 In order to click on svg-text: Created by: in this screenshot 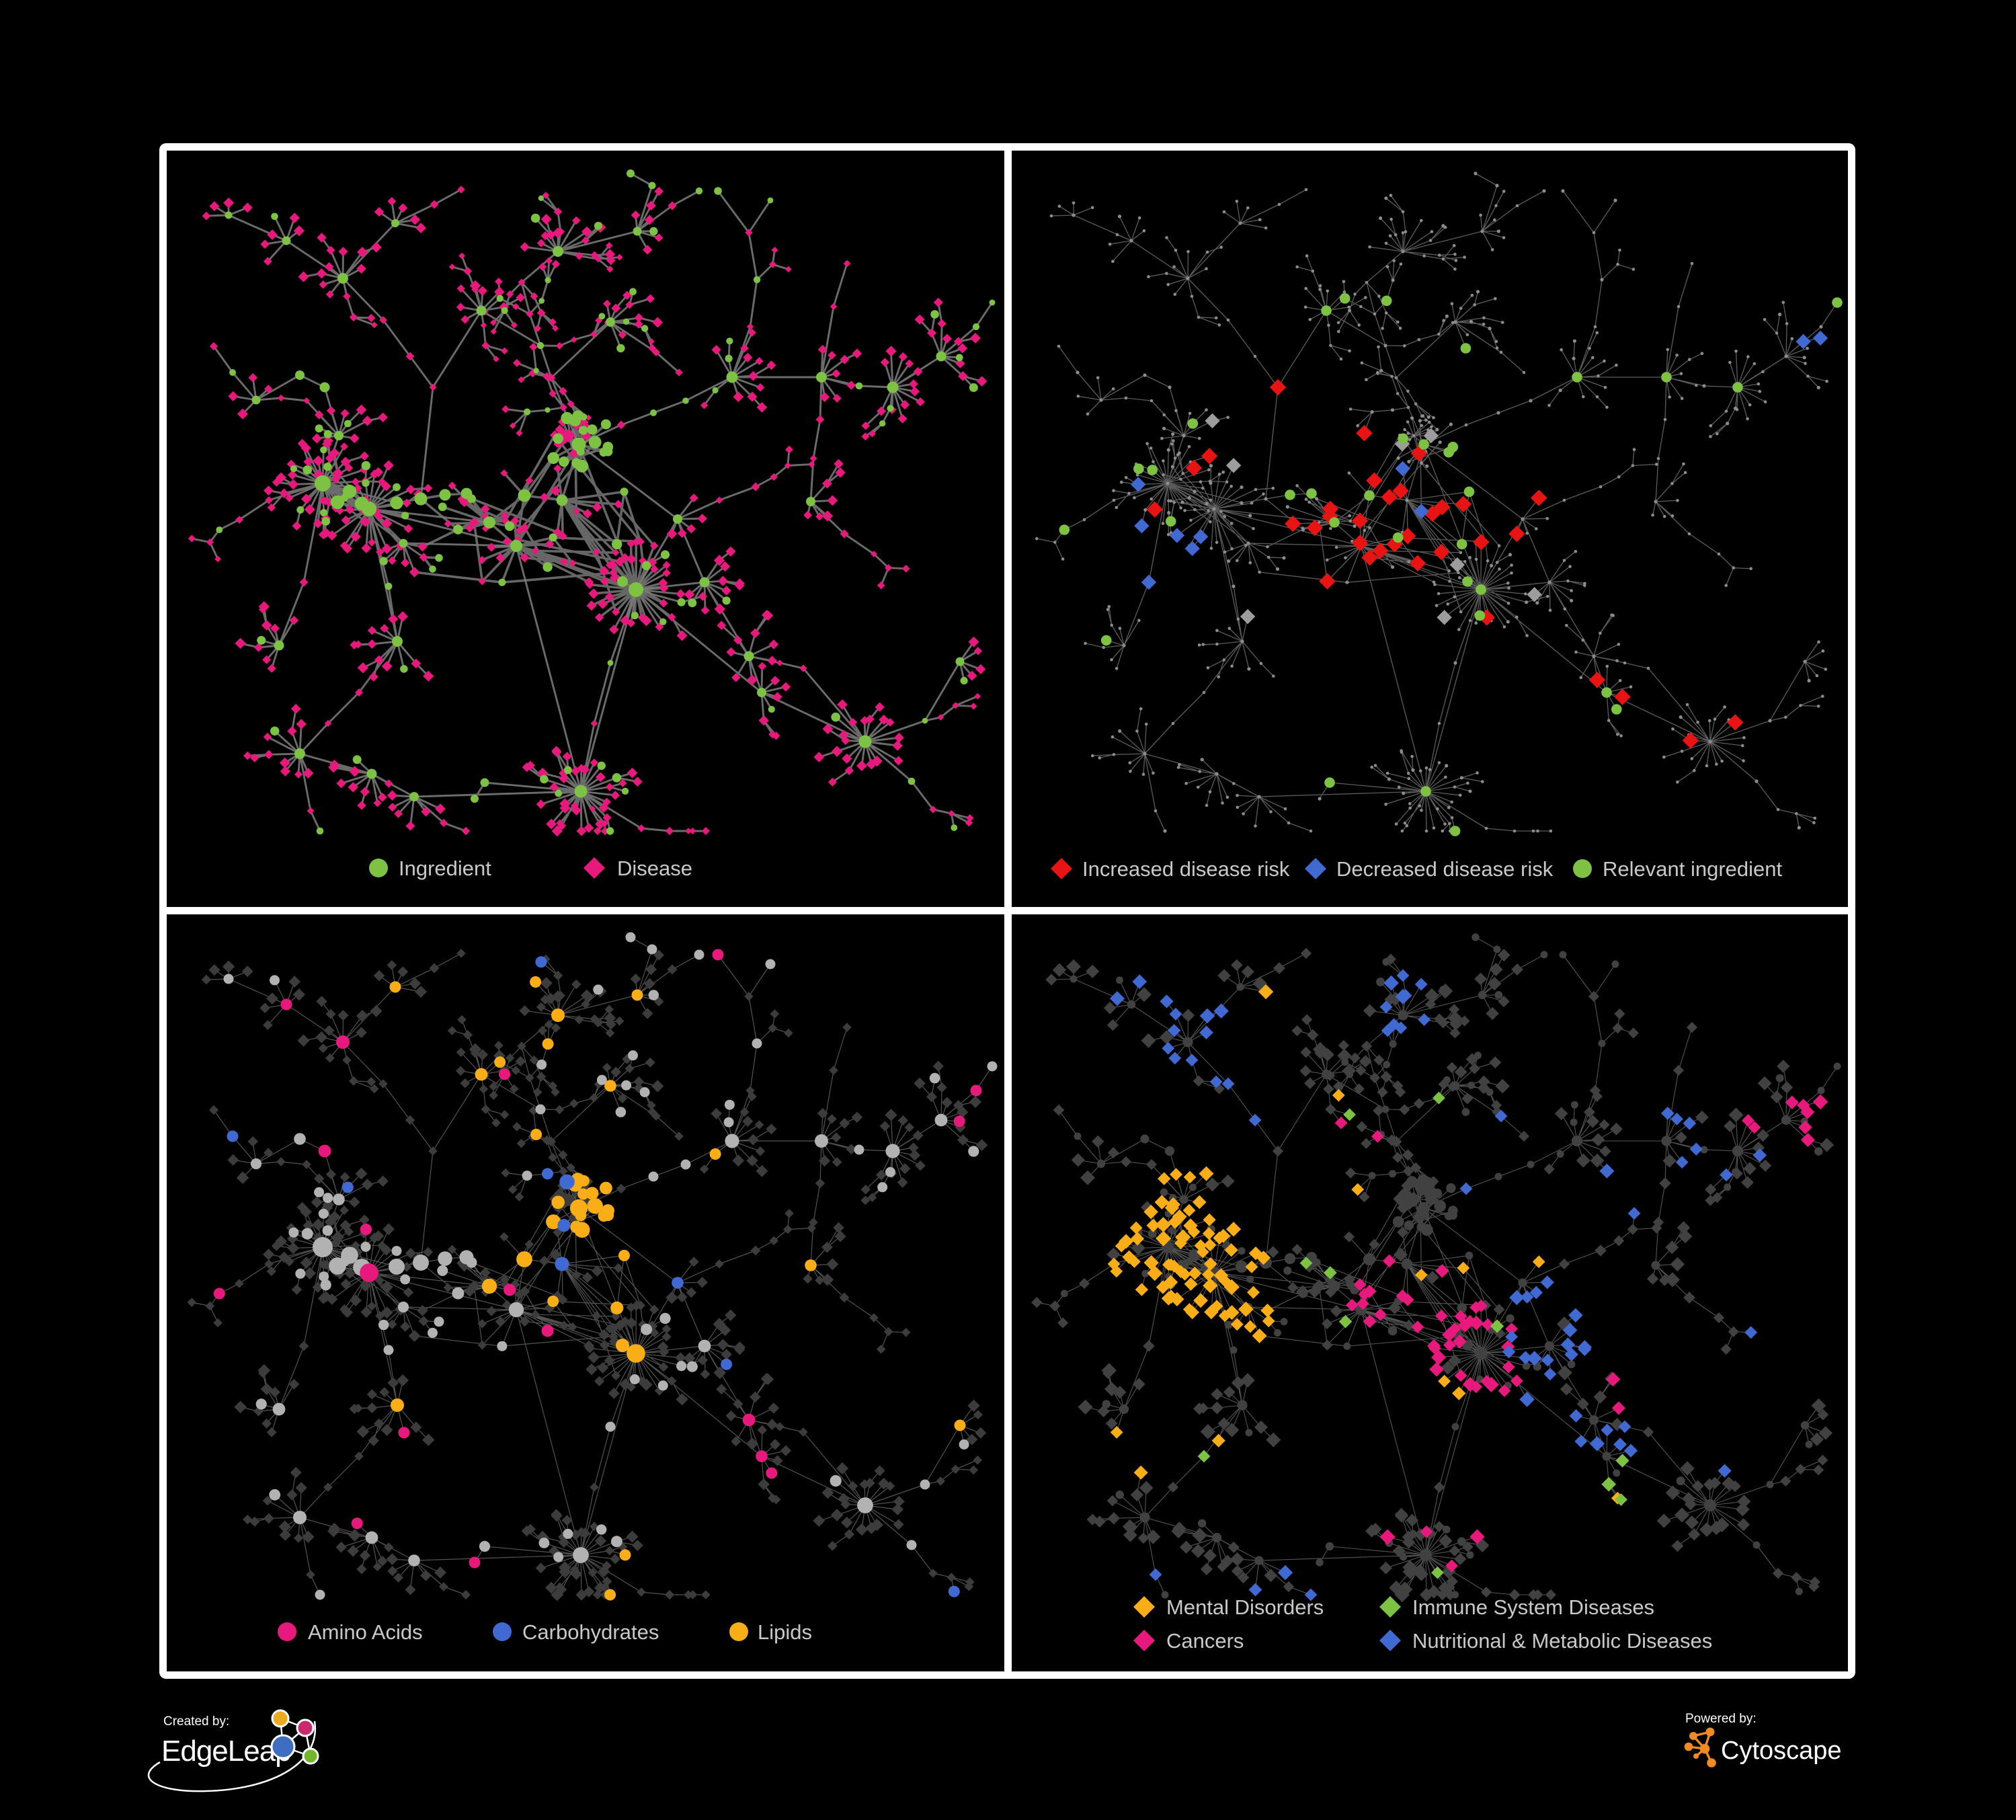, I will do `click(196, 1721)`.